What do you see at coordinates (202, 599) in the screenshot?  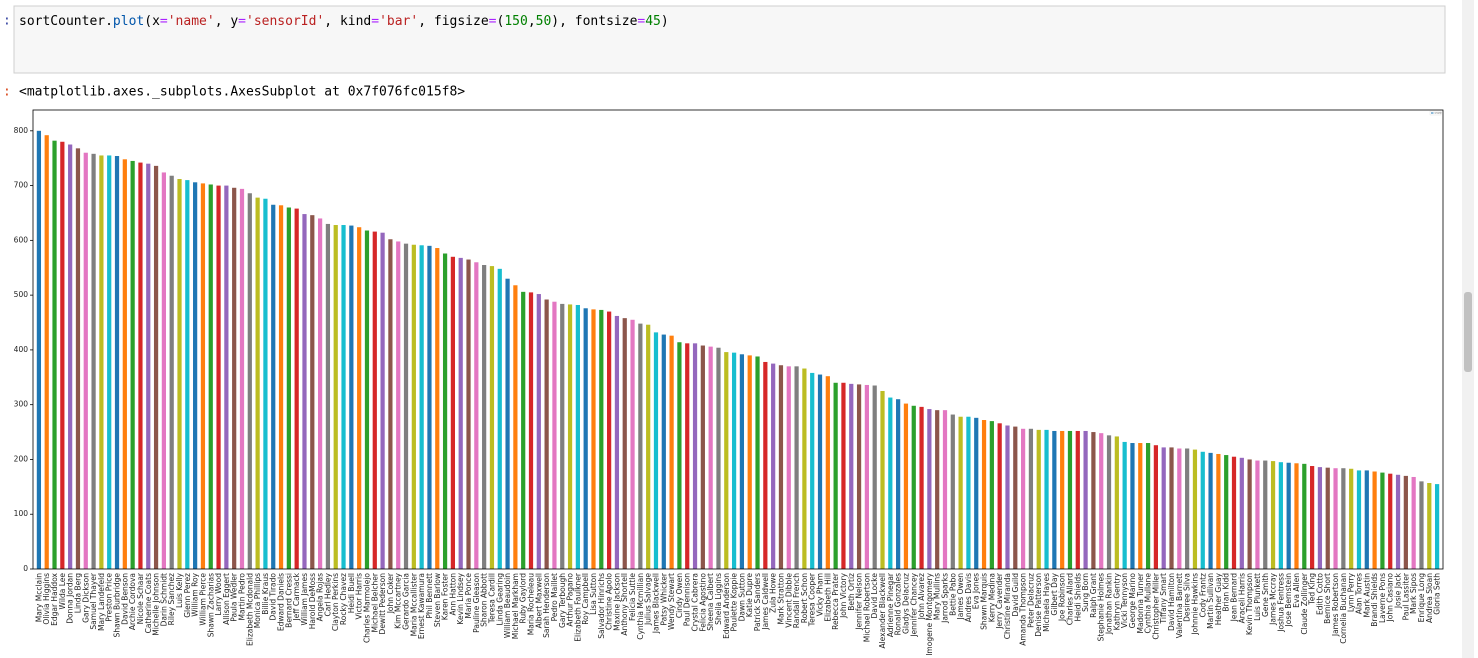 I see `x-tick-label: William Pierce` at bounding box center [202, 599].